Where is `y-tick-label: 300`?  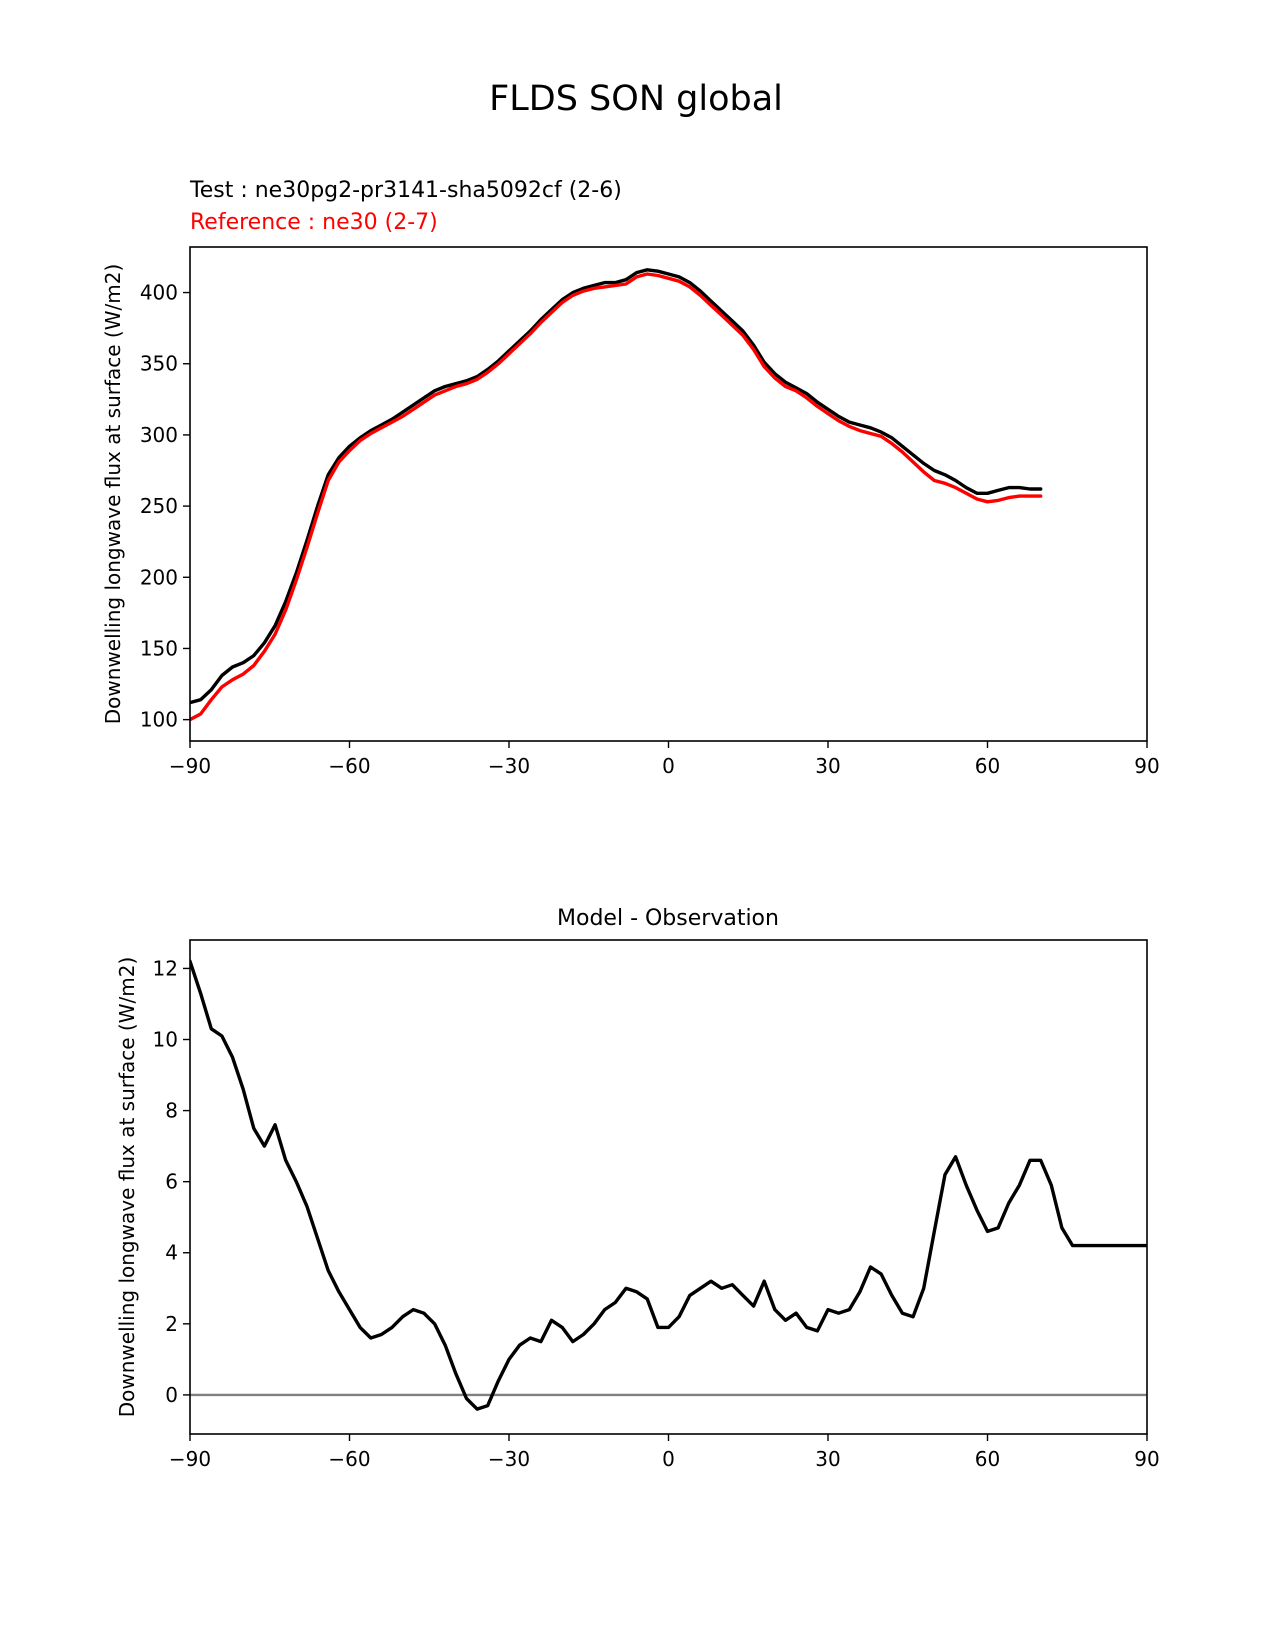
y-tick-label: 300 is located at coordinates (159, 435).